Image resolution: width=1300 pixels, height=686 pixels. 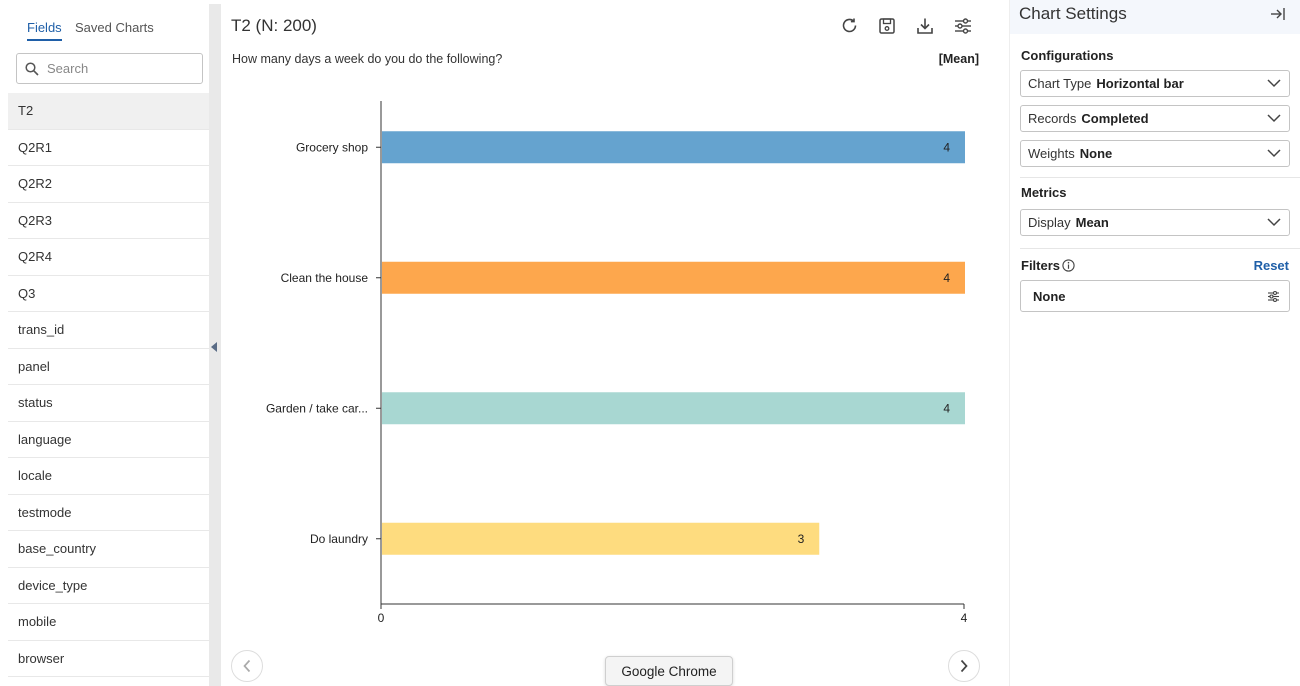 I want to click on chart-type-select: Chart Type Horizontal bar, so click(x=1155, y=83).